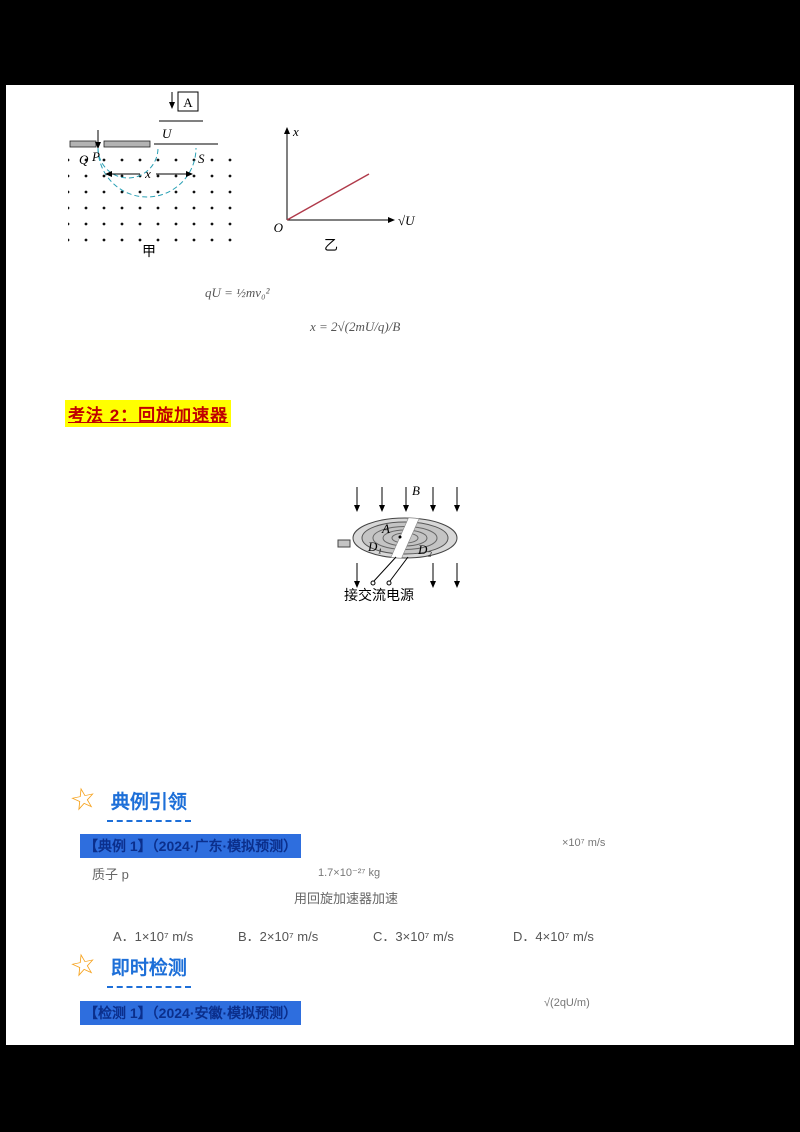 This screenshot has height=1132, width=800. Describe the element at coordinates (237, 292) in the screenshot. I see `formula-energy: qU = ½mv₀²` at that location.